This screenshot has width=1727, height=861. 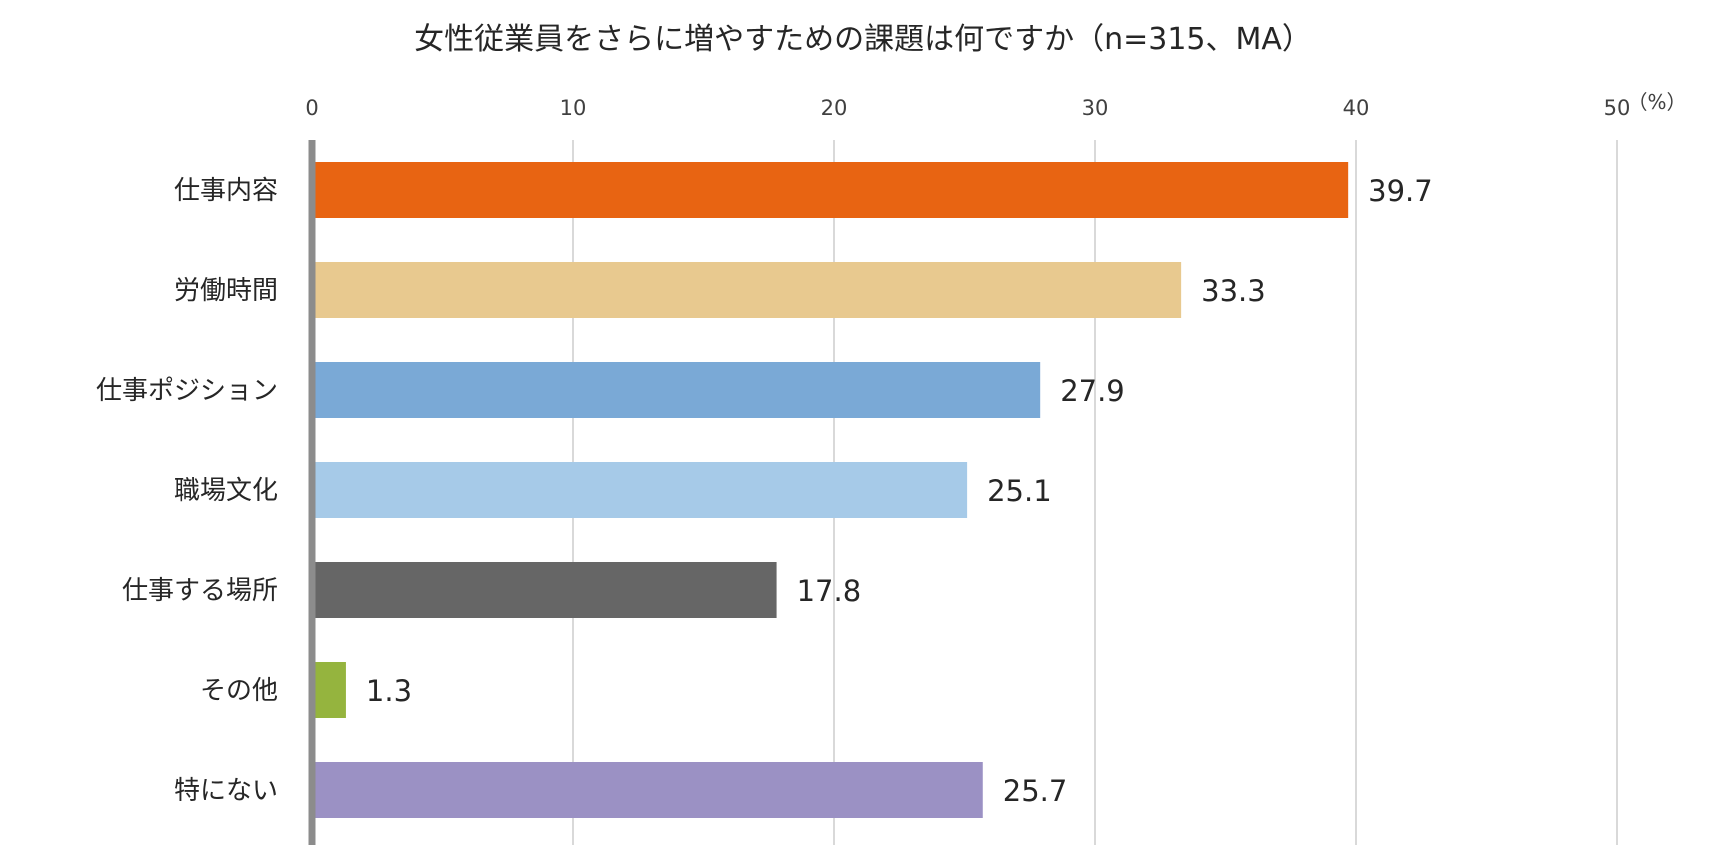 I want to click on category-label: 職場文化, so click(x=226, y=491).